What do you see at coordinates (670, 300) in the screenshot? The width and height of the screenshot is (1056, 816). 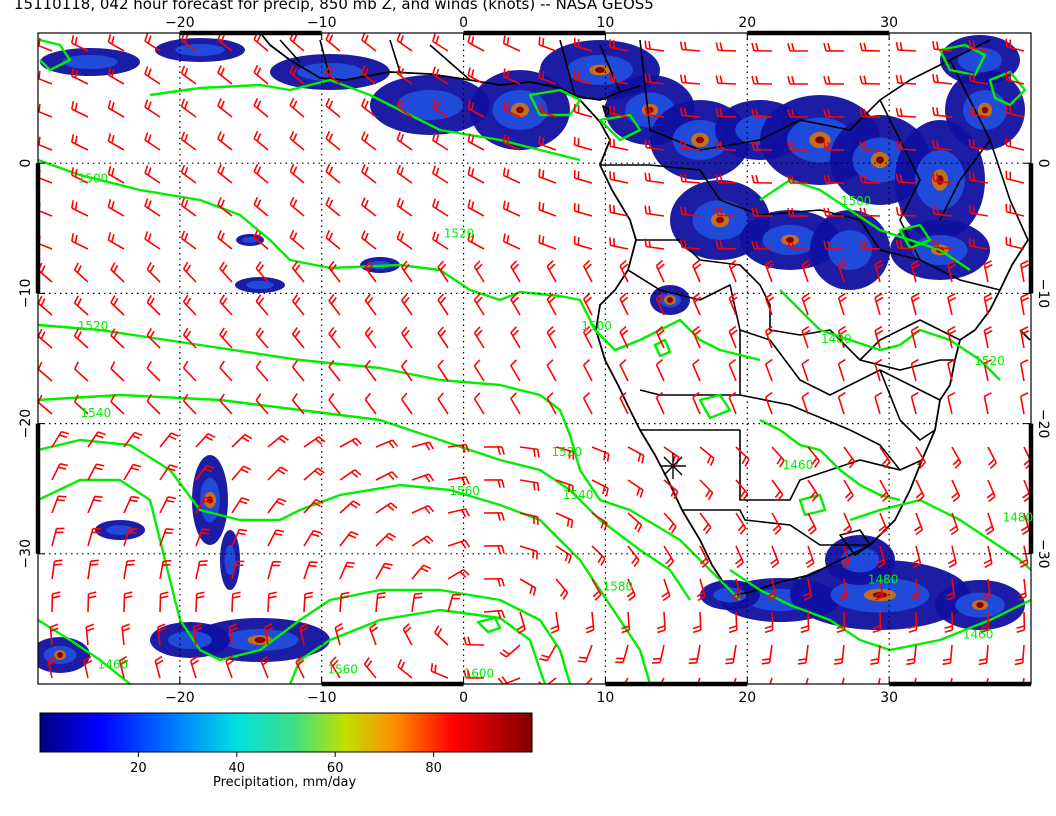 I see `precip-peak` at bounding box center [670, 300].